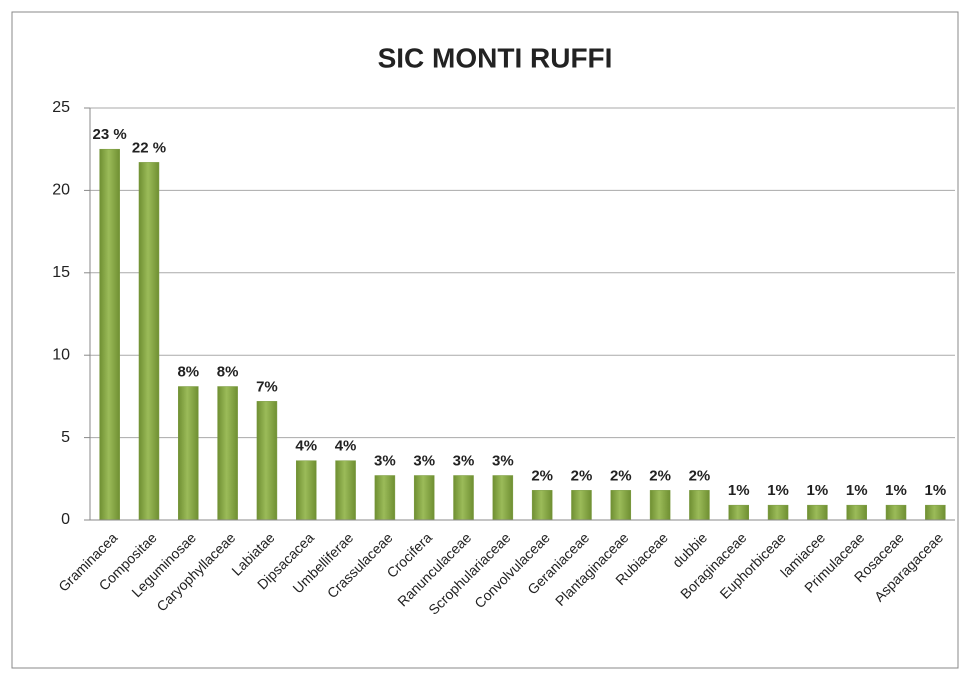 This screenshot has width=965, height=677. Describe the element at coordinates (65, 519) in the screenshot. I see `y-tick-label: 0` at that location.